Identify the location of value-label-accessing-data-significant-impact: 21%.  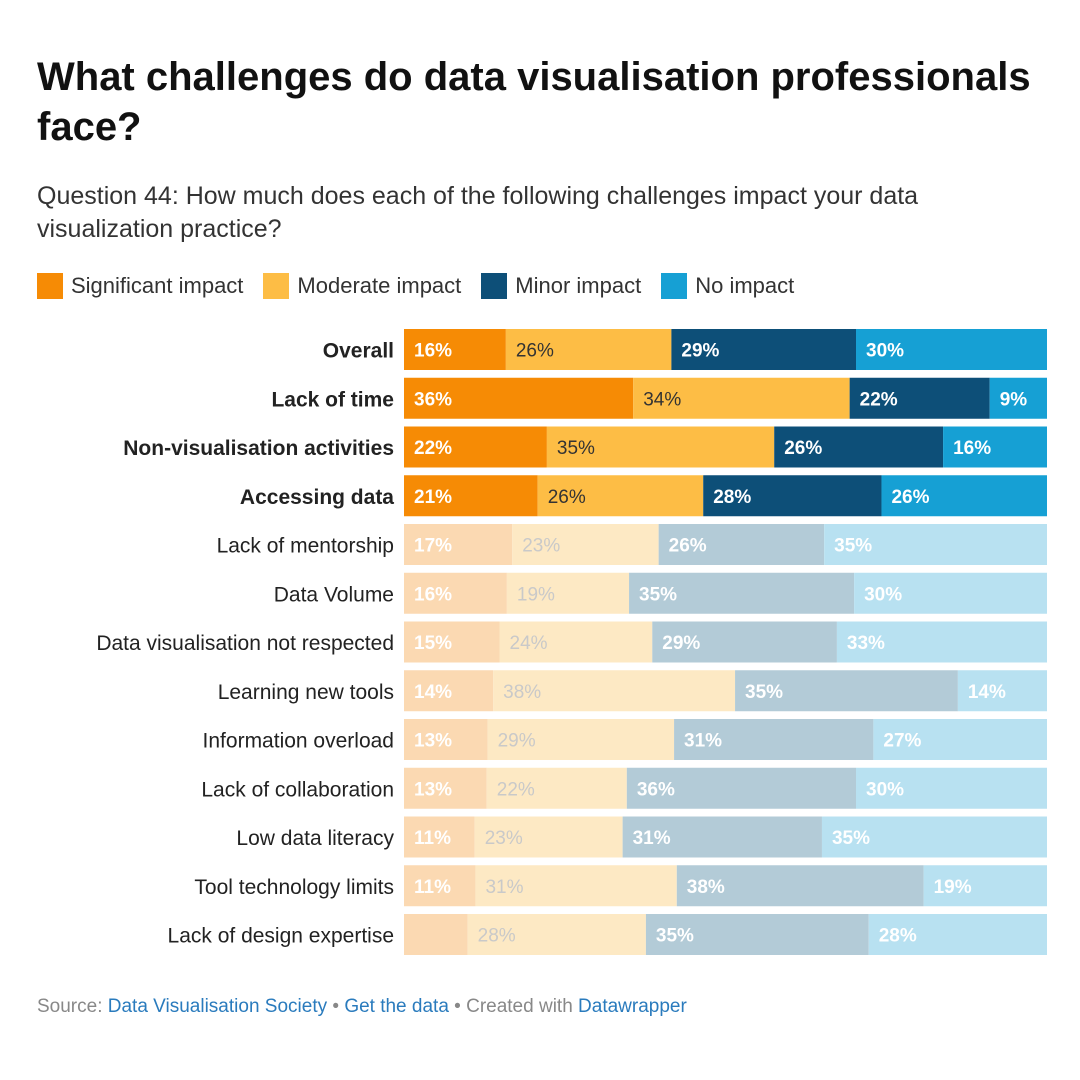
(433, 497).